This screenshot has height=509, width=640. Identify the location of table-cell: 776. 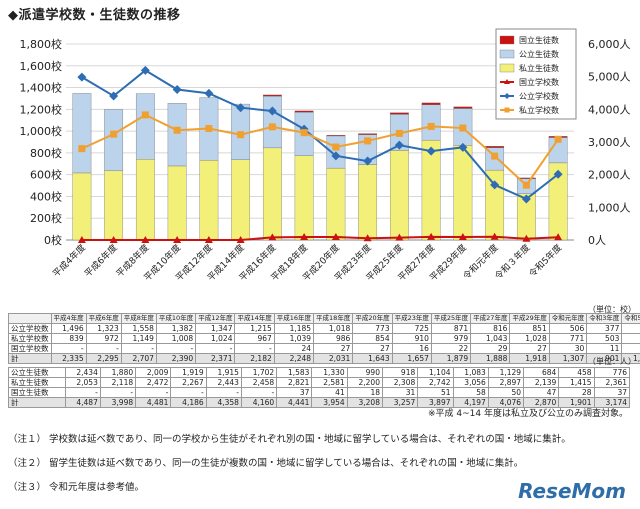
(612, 372).